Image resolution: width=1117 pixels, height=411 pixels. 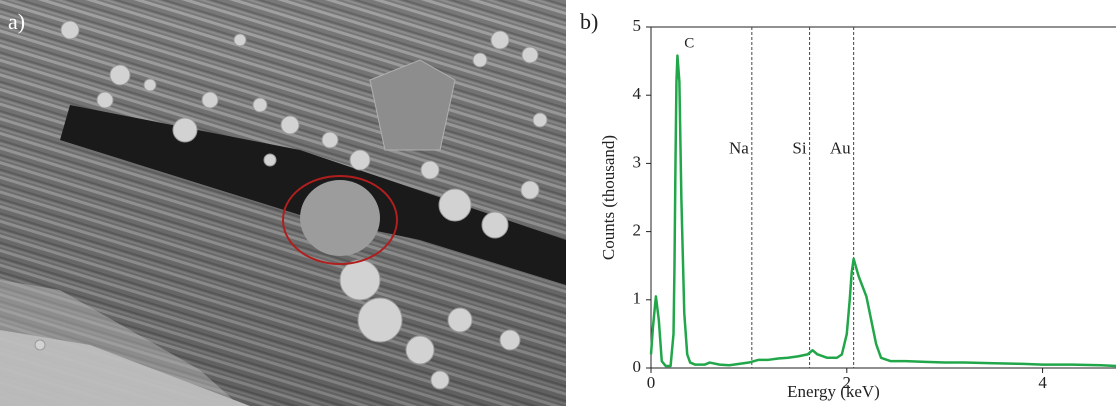 What do you see at coordinates (847, 382) in the screenshot?
I see `x-tick-label: 2` at bounding box center [847, 382].